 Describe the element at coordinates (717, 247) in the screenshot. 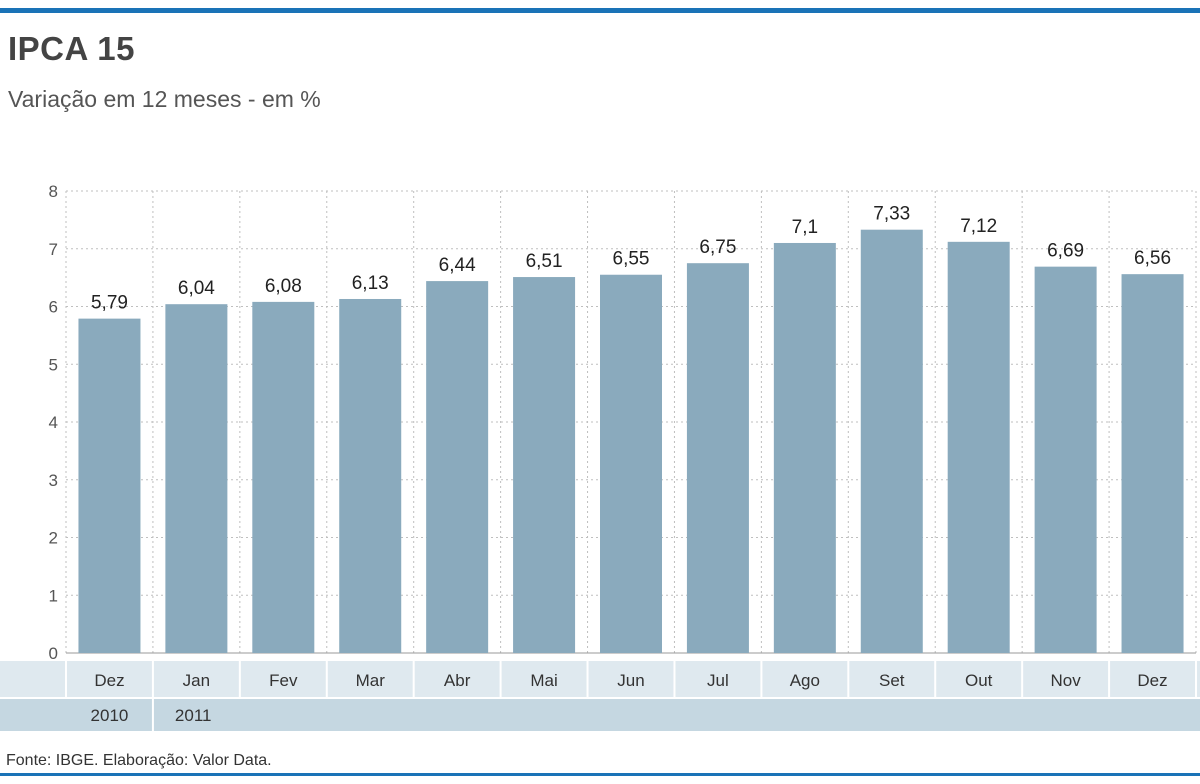

I see `data-label: 6,75` at that location.